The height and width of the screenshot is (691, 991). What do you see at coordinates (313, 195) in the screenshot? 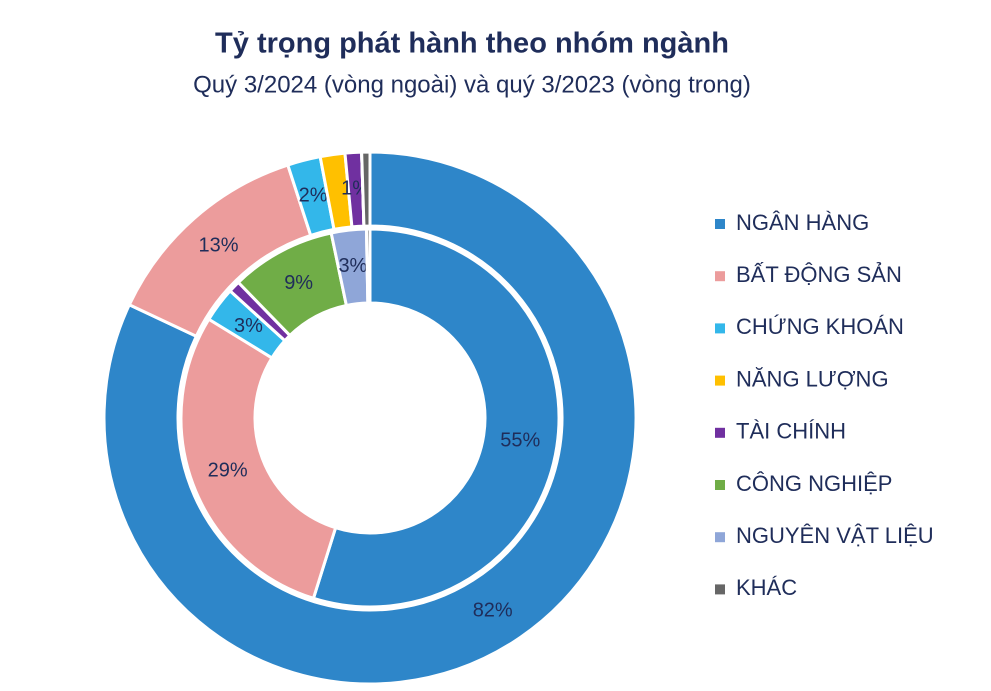
I see `data-label: 2%` at bounding box center [313, 195].